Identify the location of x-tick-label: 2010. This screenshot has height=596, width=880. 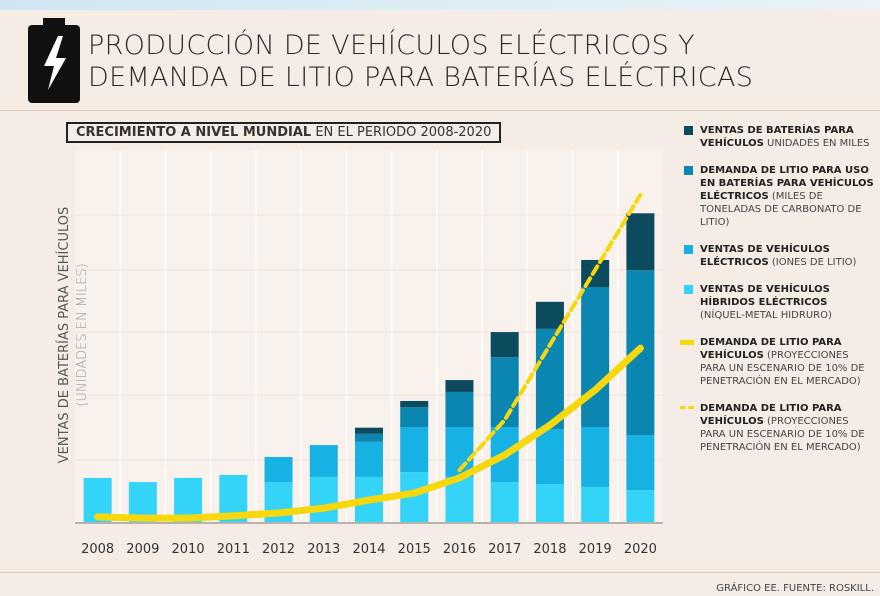
(188, 549).